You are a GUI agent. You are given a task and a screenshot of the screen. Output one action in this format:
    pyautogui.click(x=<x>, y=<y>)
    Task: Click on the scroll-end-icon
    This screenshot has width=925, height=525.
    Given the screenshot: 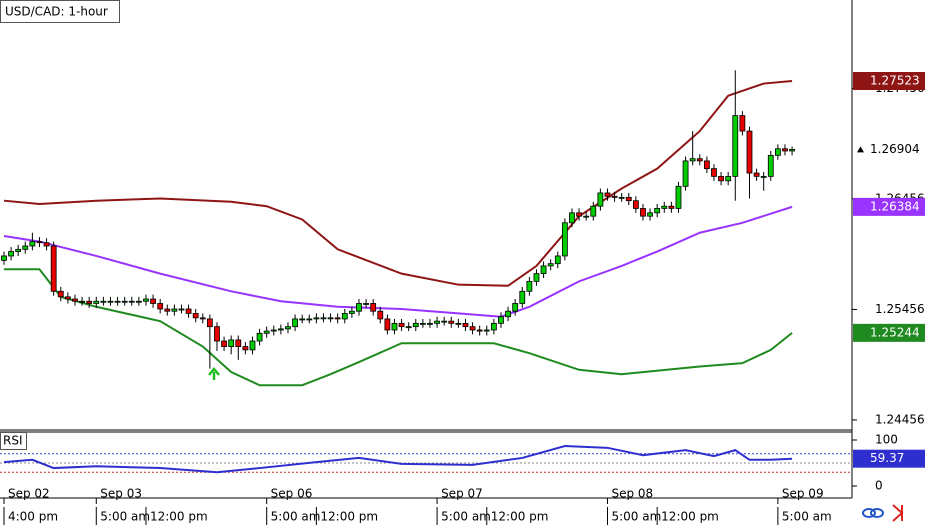 What is the action you would take?
    pyautogui.click(x=898, y=513)
    